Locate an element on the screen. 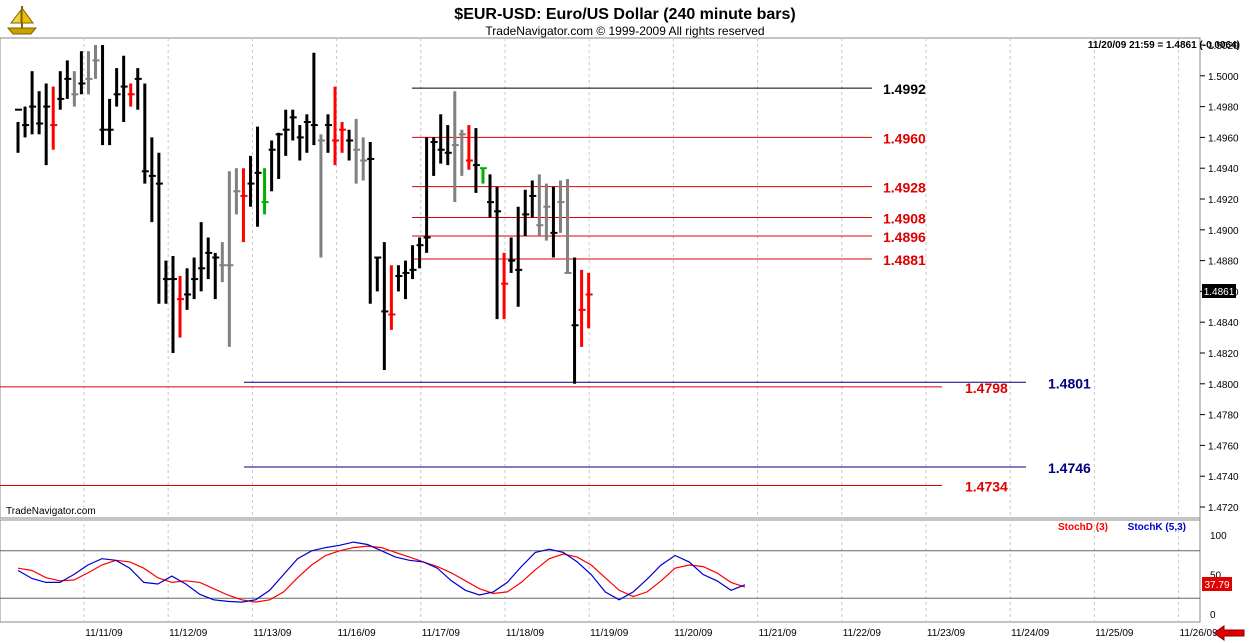 The height and width of the screenshot is (643, 1250). price-tick-label: 1.4940 is located at coordinates (1223, 169).